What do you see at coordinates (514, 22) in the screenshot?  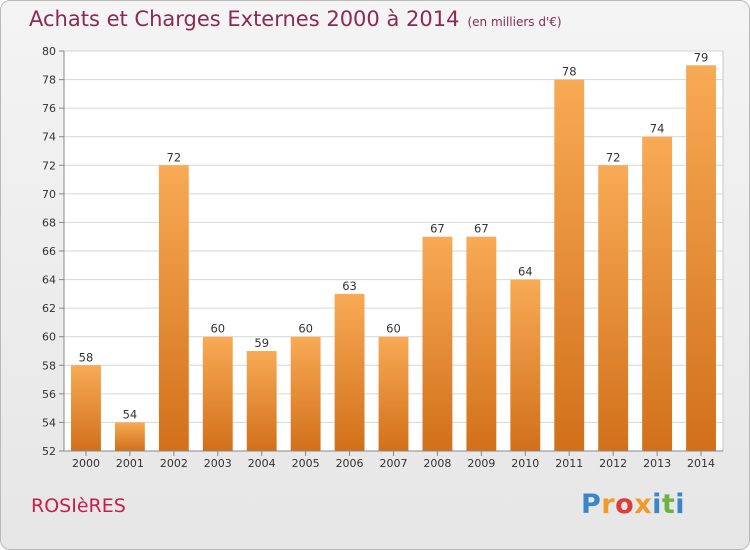 I see `chart-subtitle: (en milliers d'€)` at bounding box center [514, 22].